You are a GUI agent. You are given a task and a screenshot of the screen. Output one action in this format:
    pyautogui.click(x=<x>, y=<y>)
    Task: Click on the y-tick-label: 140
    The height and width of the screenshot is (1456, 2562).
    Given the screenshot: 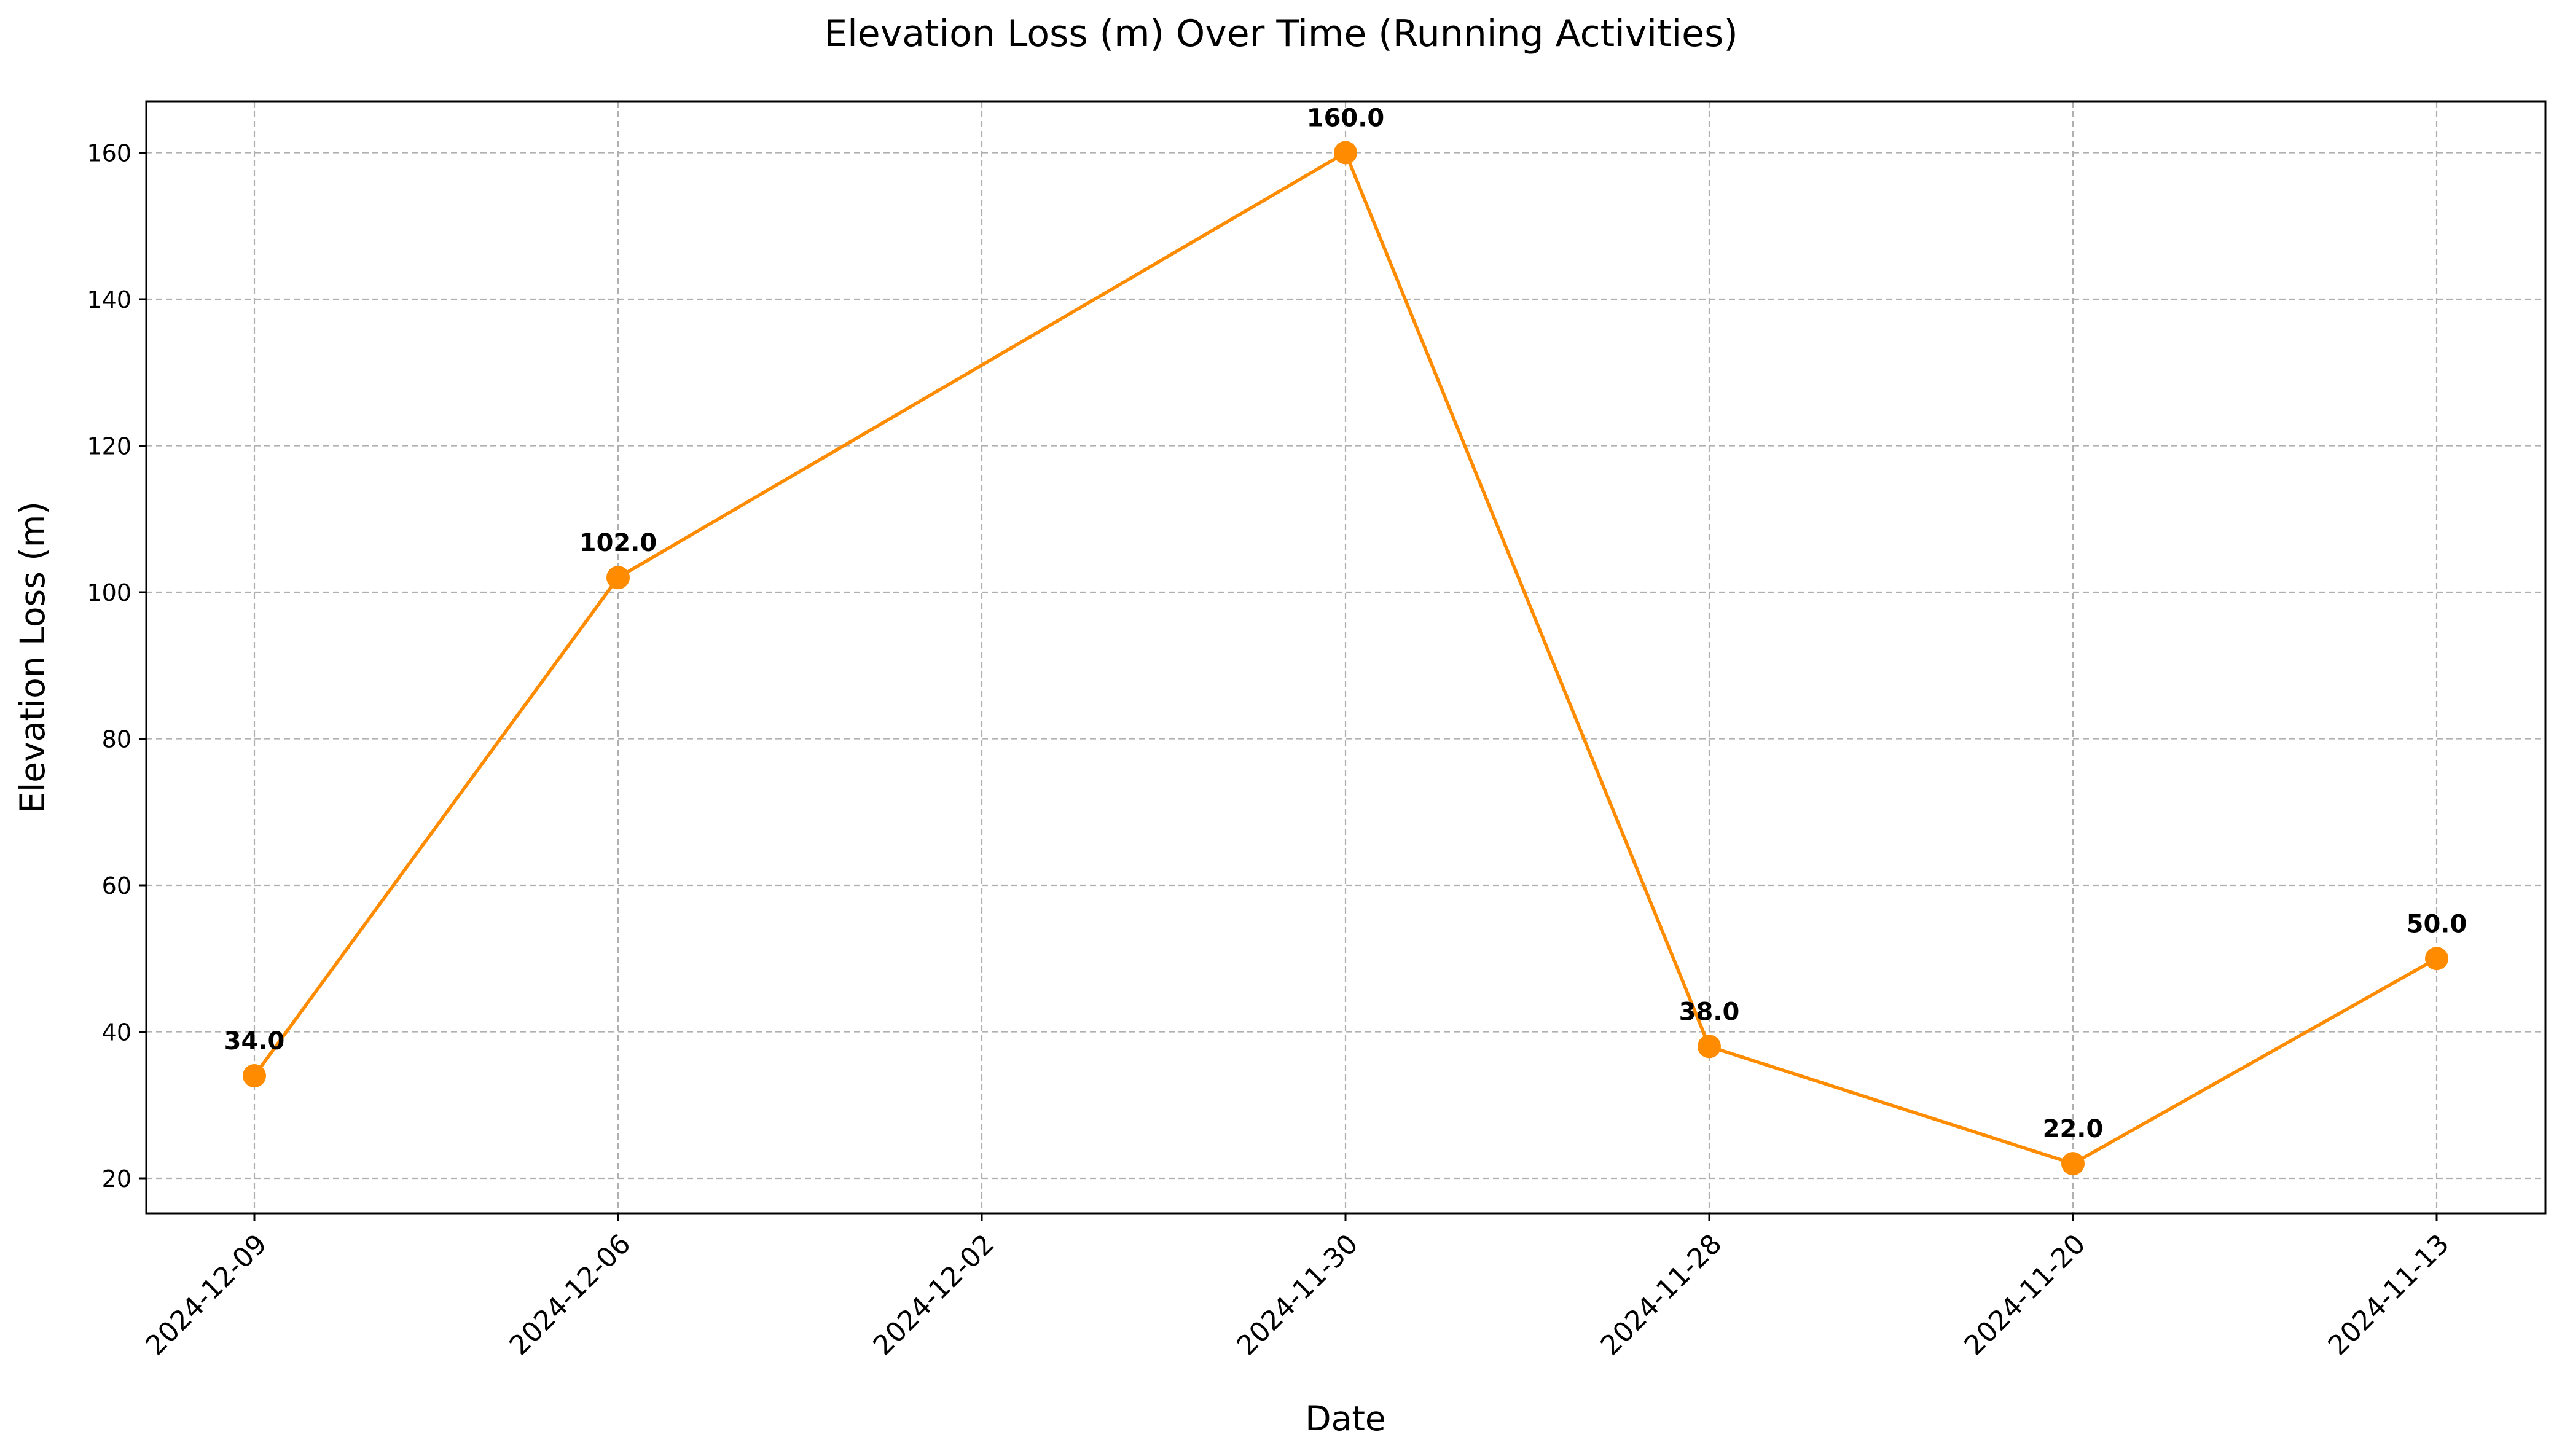 What is the action you would take?
    pyautogui.click(x=109, y=299)
    